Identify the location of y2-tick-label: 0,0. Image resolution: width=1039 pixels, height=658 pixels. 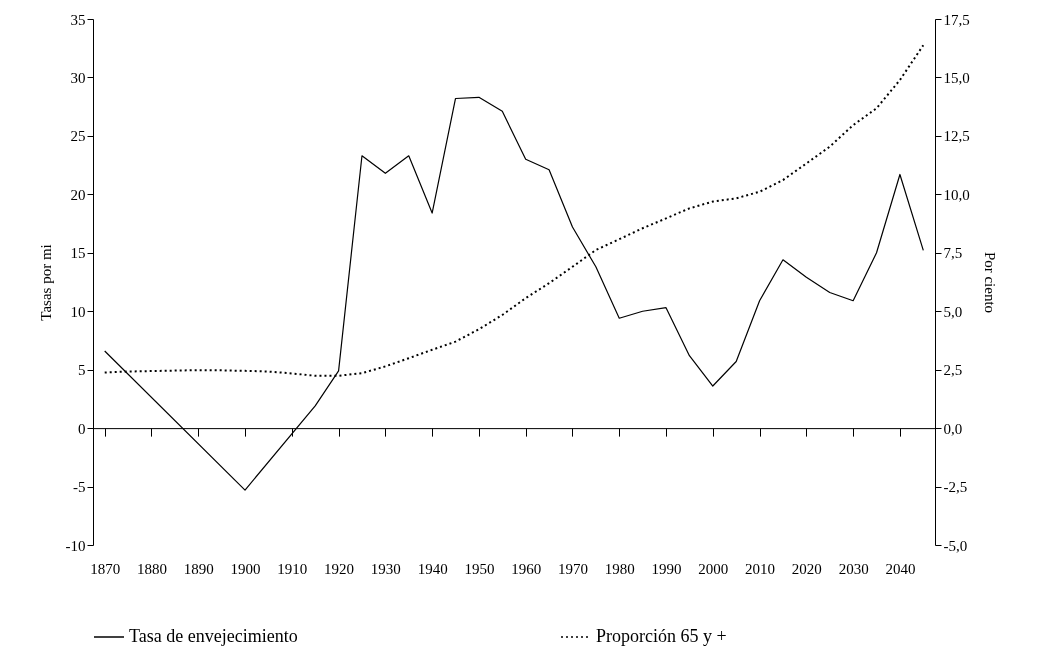
(953, 428).